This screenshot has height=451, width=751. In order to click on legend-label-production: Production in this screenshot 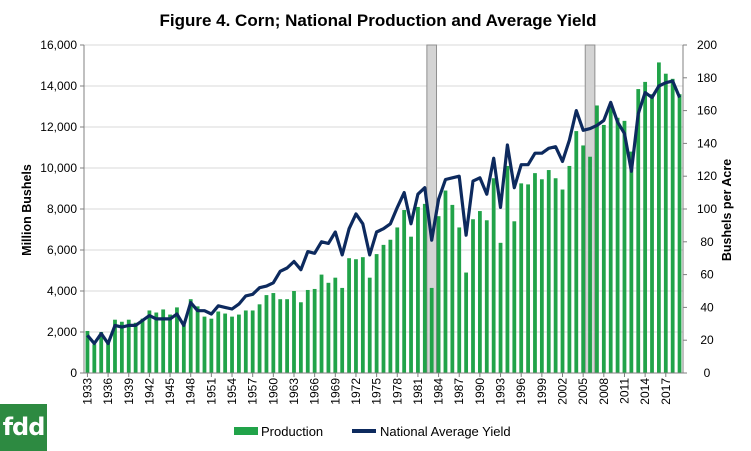, I will do `click(292, 431)`.